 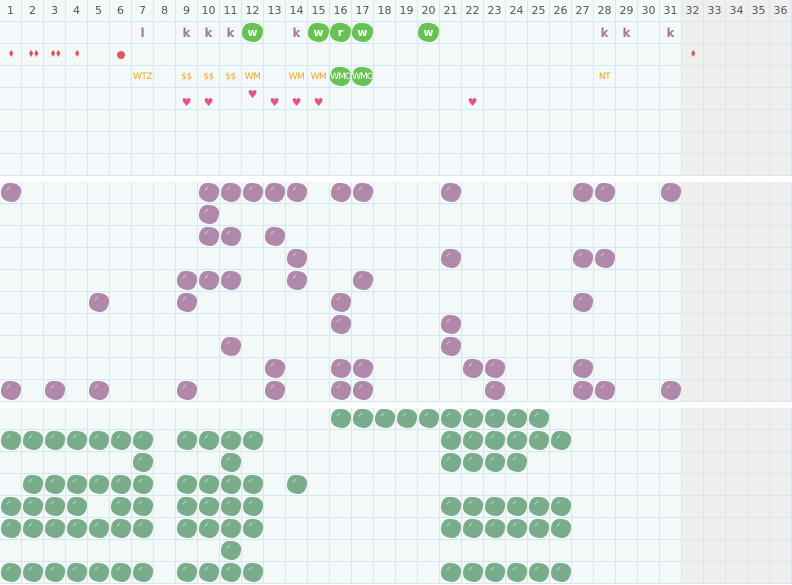 I want to click on tracker-cell: ♦, so click(x=11, y=55).